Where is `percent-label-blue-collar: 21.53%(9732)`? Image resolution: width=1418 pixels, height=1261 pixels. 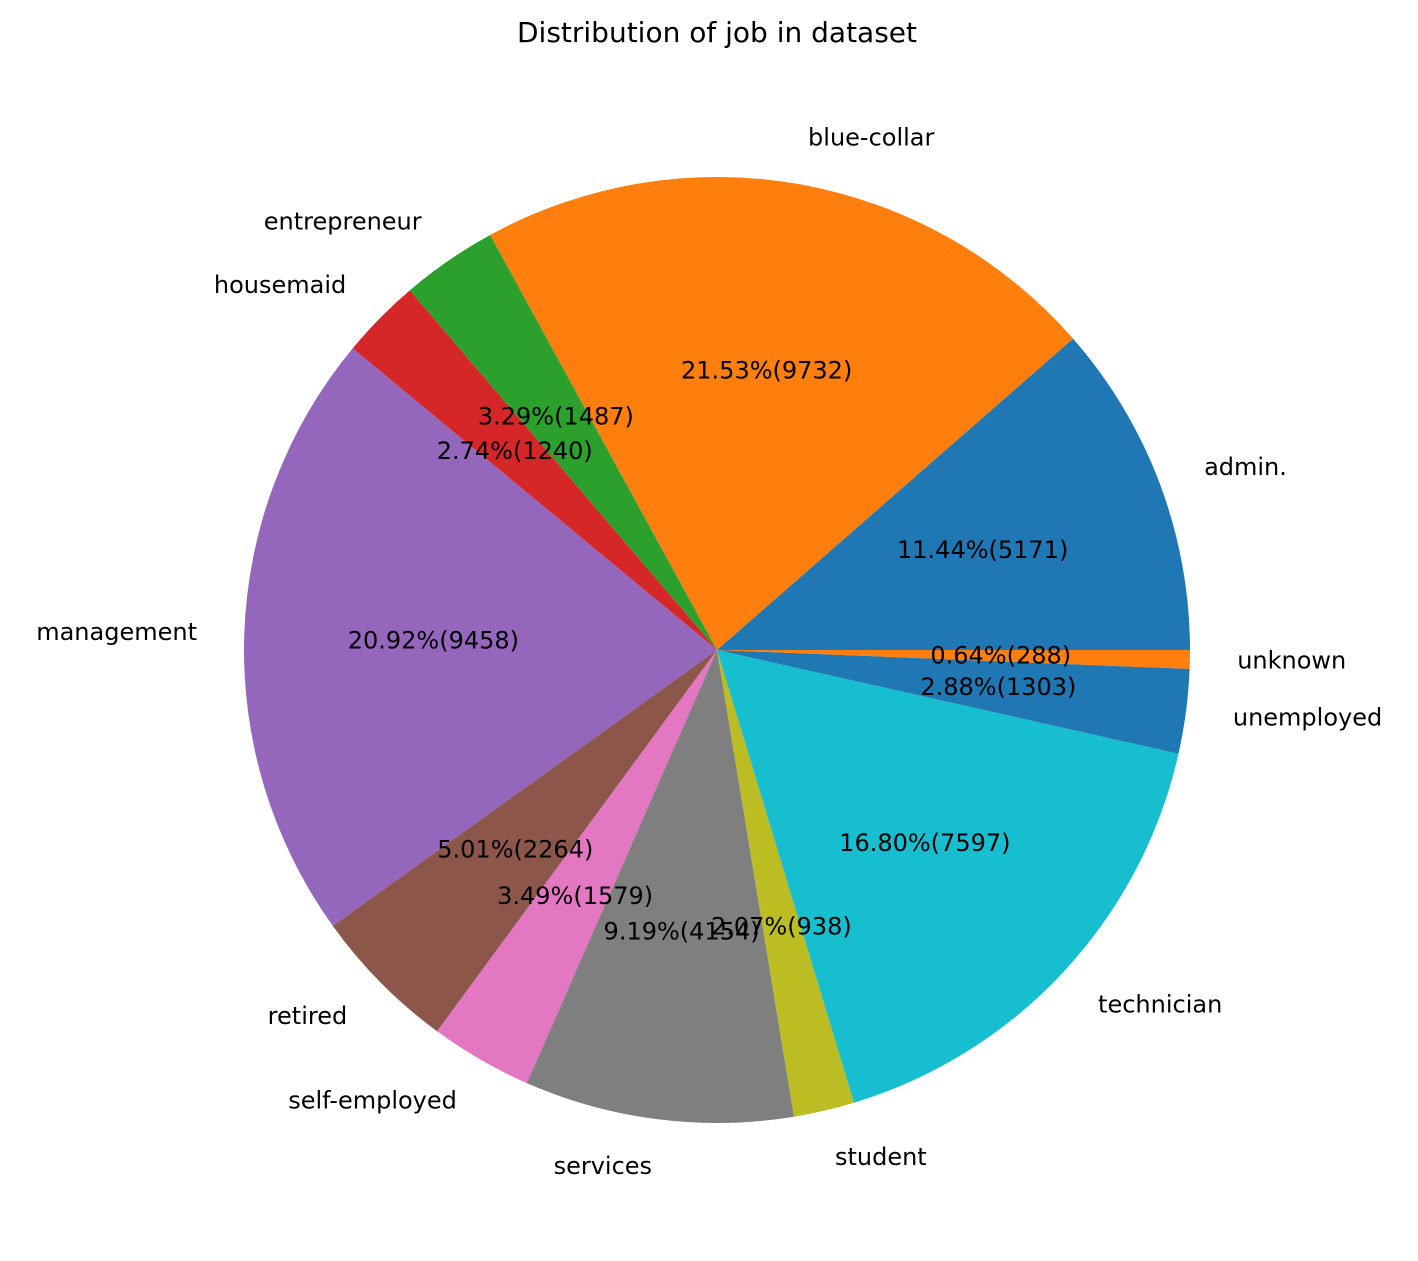 percent-label-blue-collar: 21.53%(9732) is located at coordinates (766, 371).